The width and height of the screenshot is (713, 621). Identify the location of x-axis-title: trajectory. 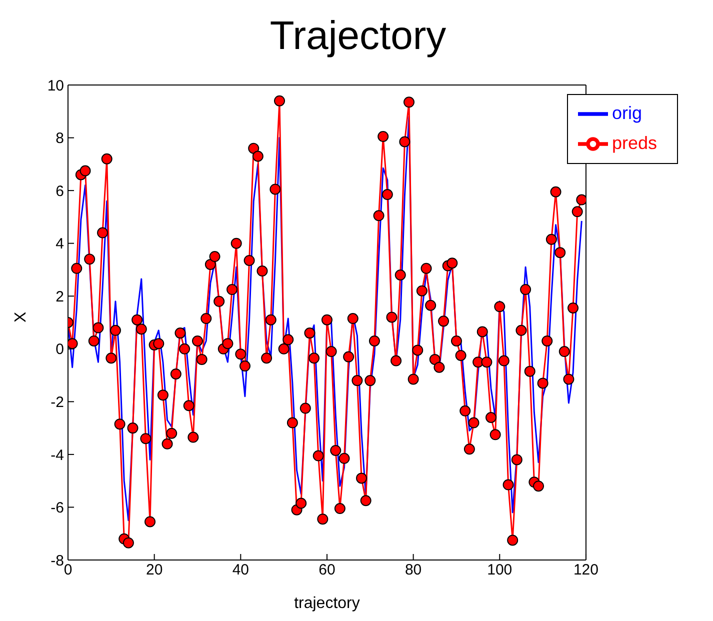
(327, 603).